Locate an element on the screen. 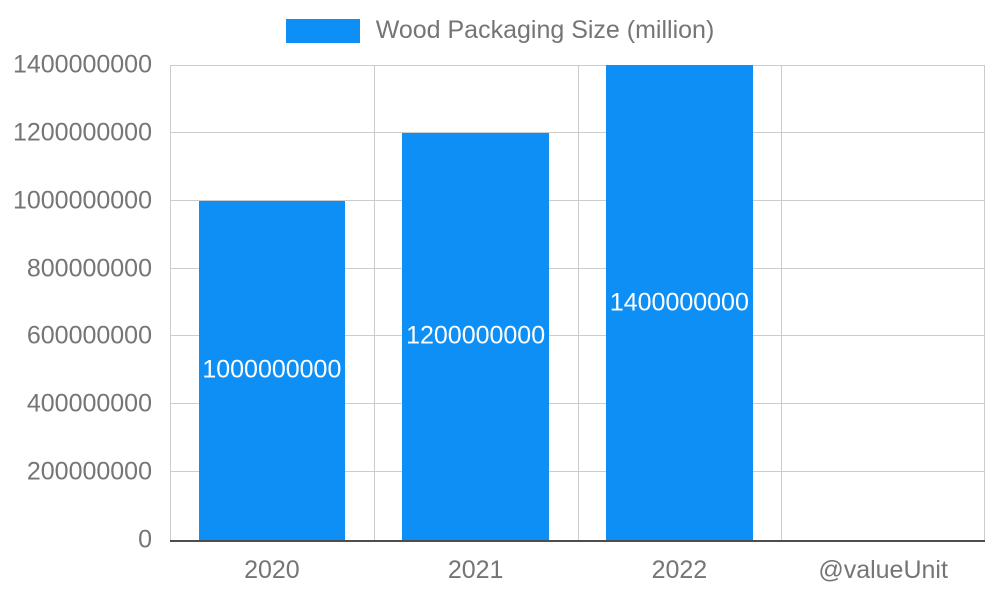  y-tick-label: 400000000 is located at coordinates (89, 403).